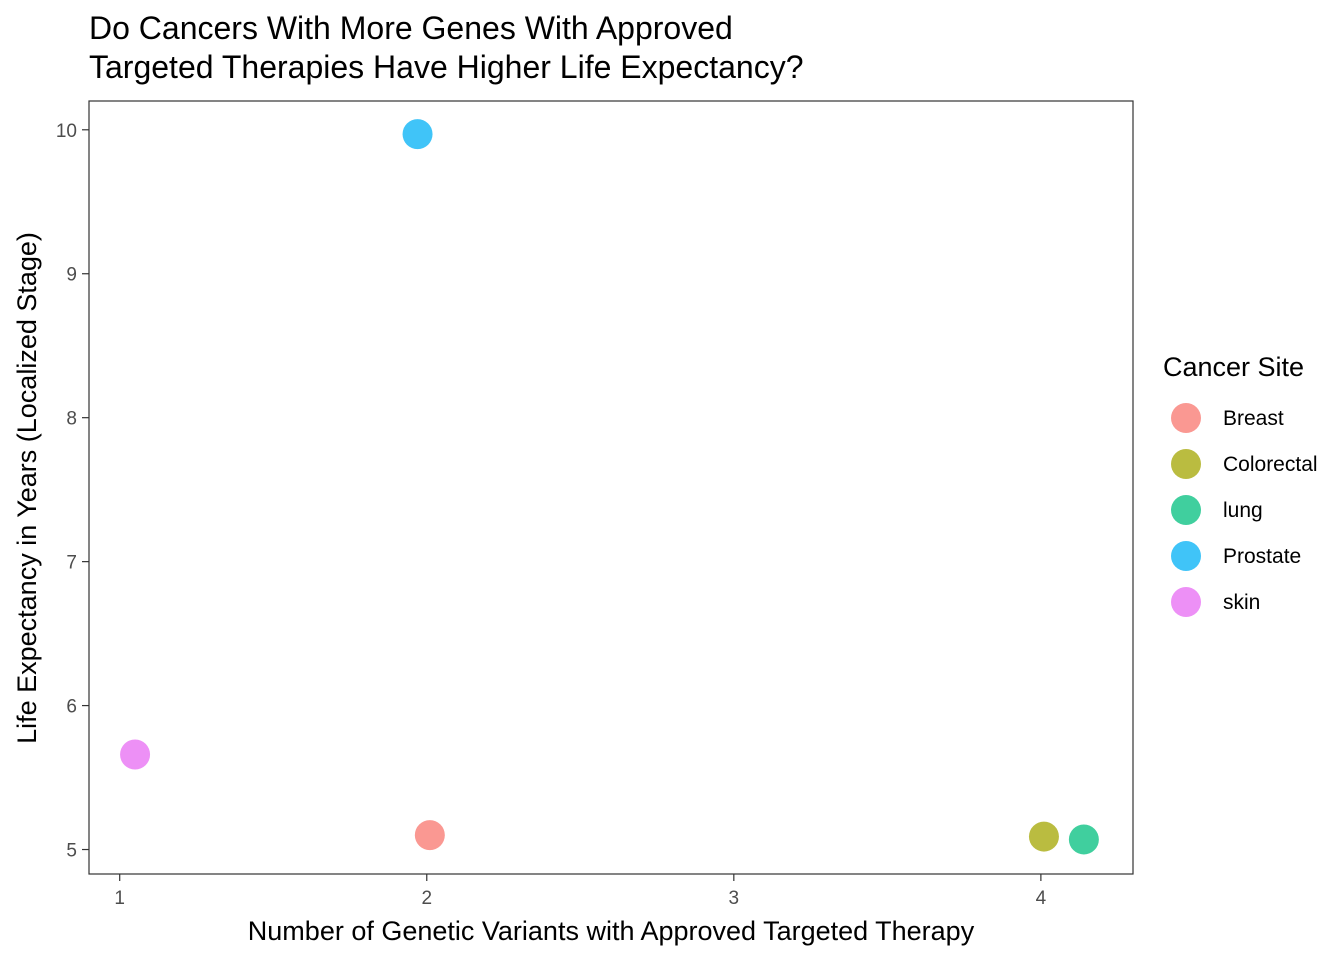 The height and width of the screenshot is (960, 1344). I want to click on legend-label-breast: Breast, so click(1253, 418).